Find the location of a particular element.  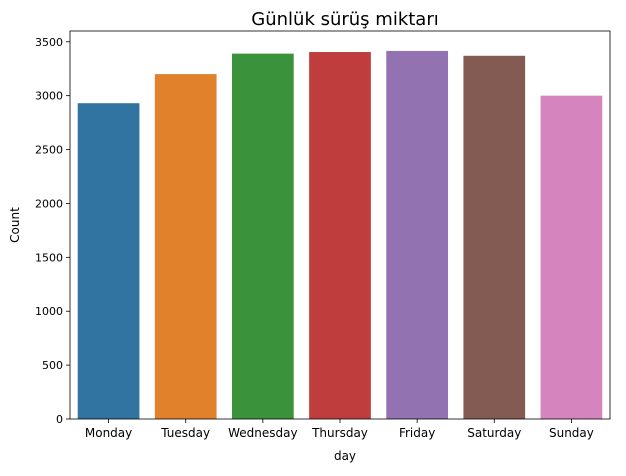

y-tick-label: 0 is located at coordinates (59, 419).